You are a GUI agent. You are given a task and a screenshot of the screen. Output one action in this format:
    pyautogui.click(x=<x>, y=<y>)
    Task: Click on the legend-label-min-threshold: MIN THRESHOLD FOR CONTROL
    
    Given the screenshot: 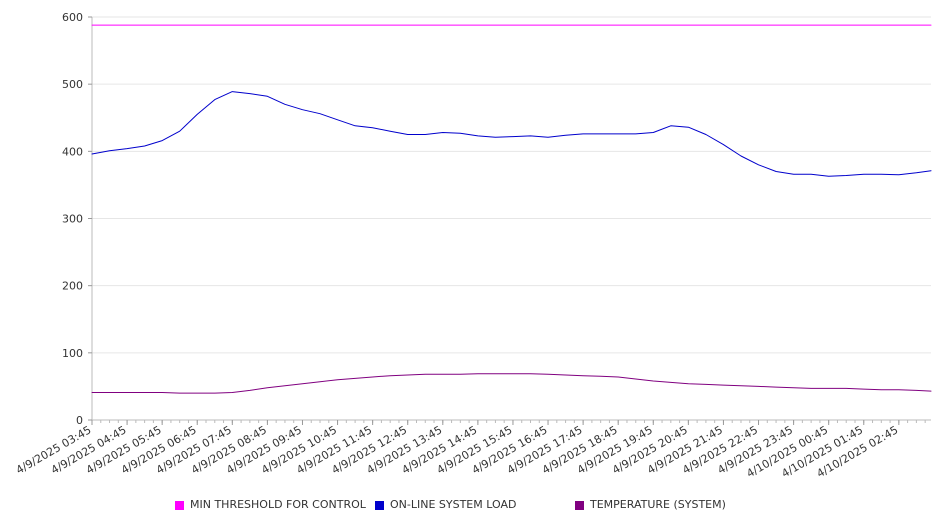 What is the action you would take?
    pyautogui.click(x=278, y=504)
    